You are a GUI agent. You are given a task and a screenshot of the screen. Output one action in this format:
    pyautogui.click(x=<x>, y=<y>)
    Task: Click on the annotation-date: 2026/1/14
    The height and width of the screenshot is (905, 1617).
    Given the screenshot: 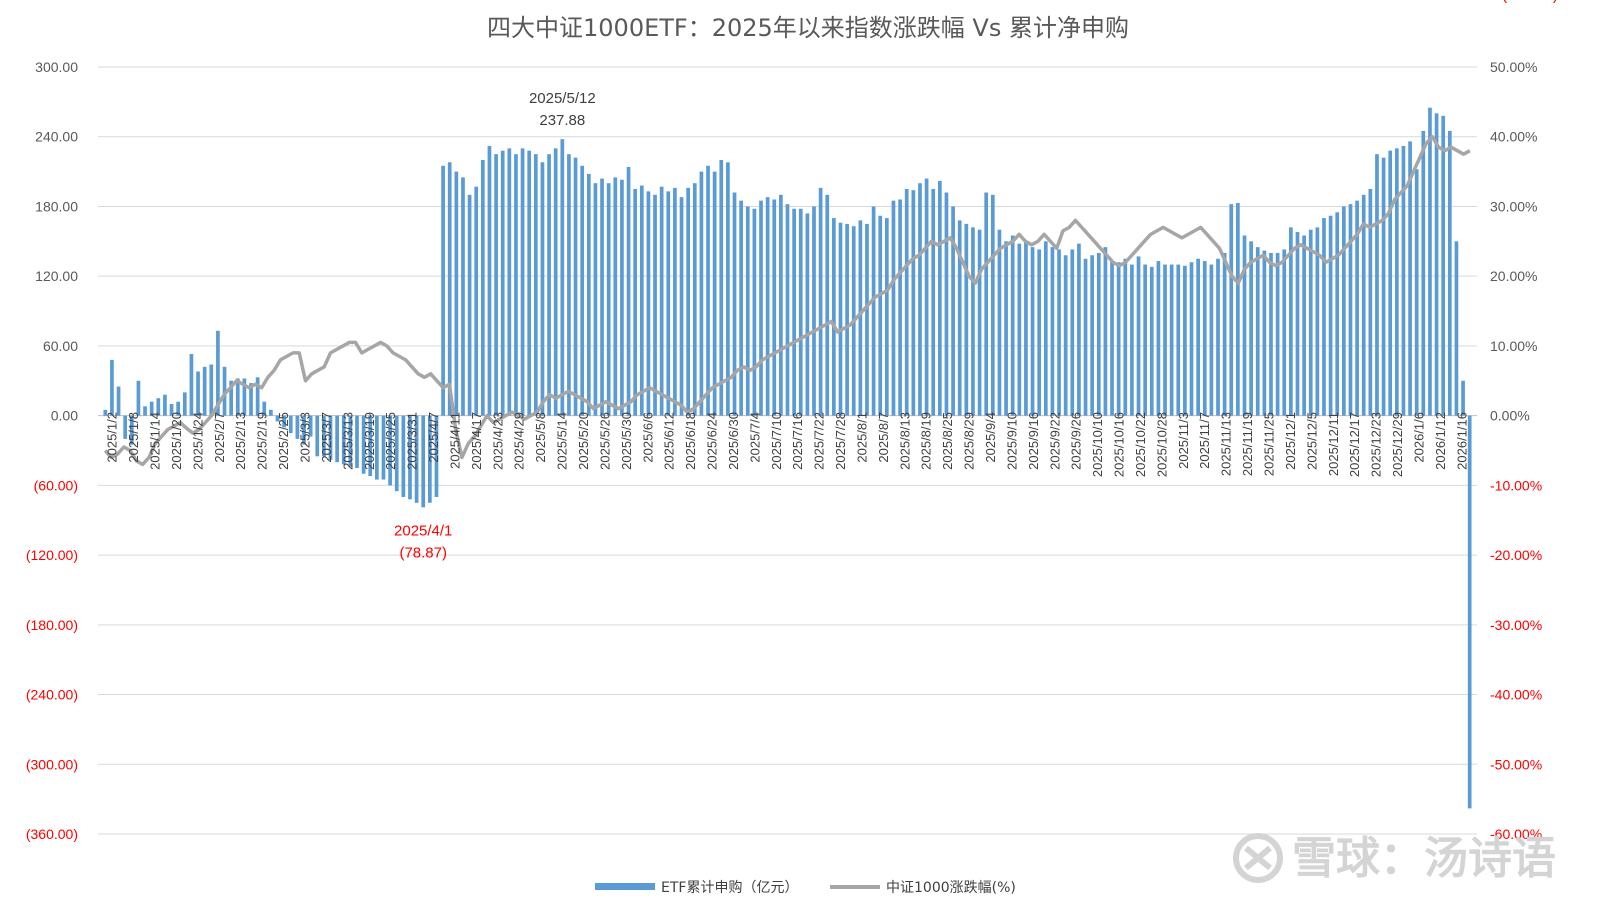 What is the action you would take?
    pyautogui.click(x=1522, y=2)
    